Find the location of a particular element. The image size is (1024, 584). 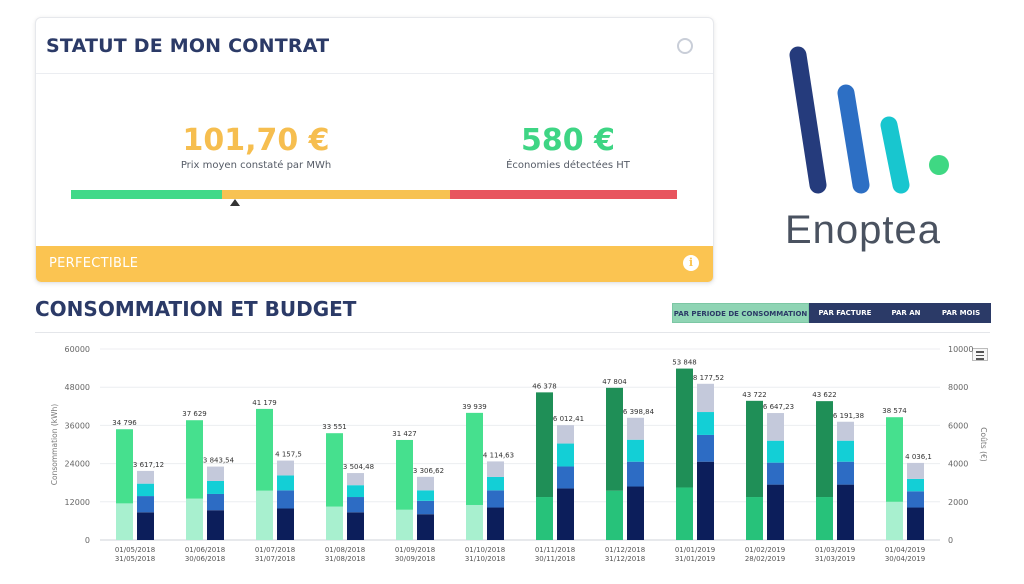

status-footer: PERFECTIBLE i is located at coordinates (374, 264).